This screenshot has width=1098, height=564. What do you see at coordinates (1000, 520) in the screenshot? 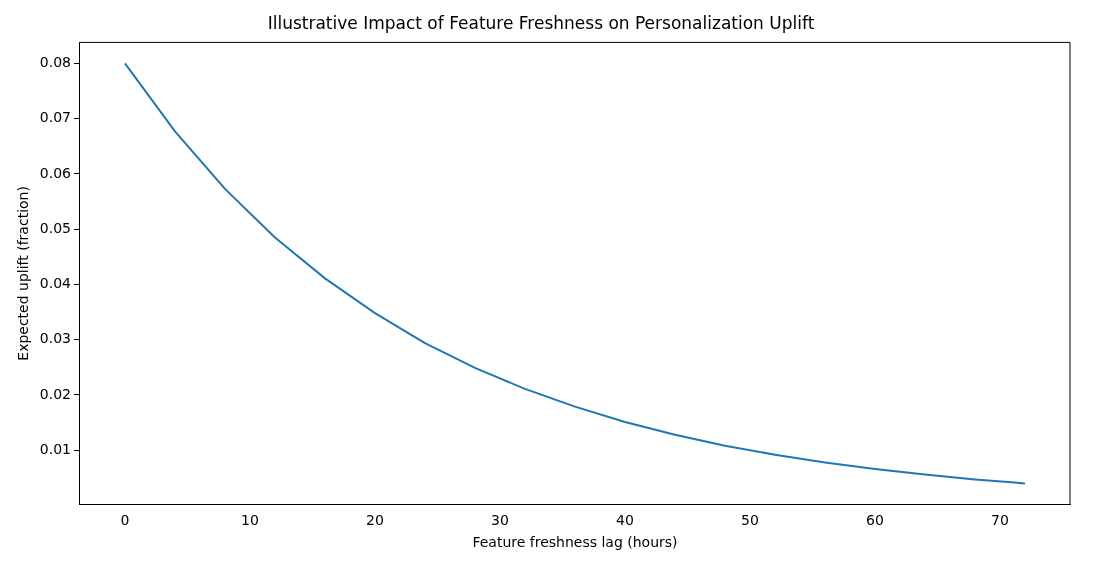
I see `x-tick-label: 70` at bounding box center [1000, 520].